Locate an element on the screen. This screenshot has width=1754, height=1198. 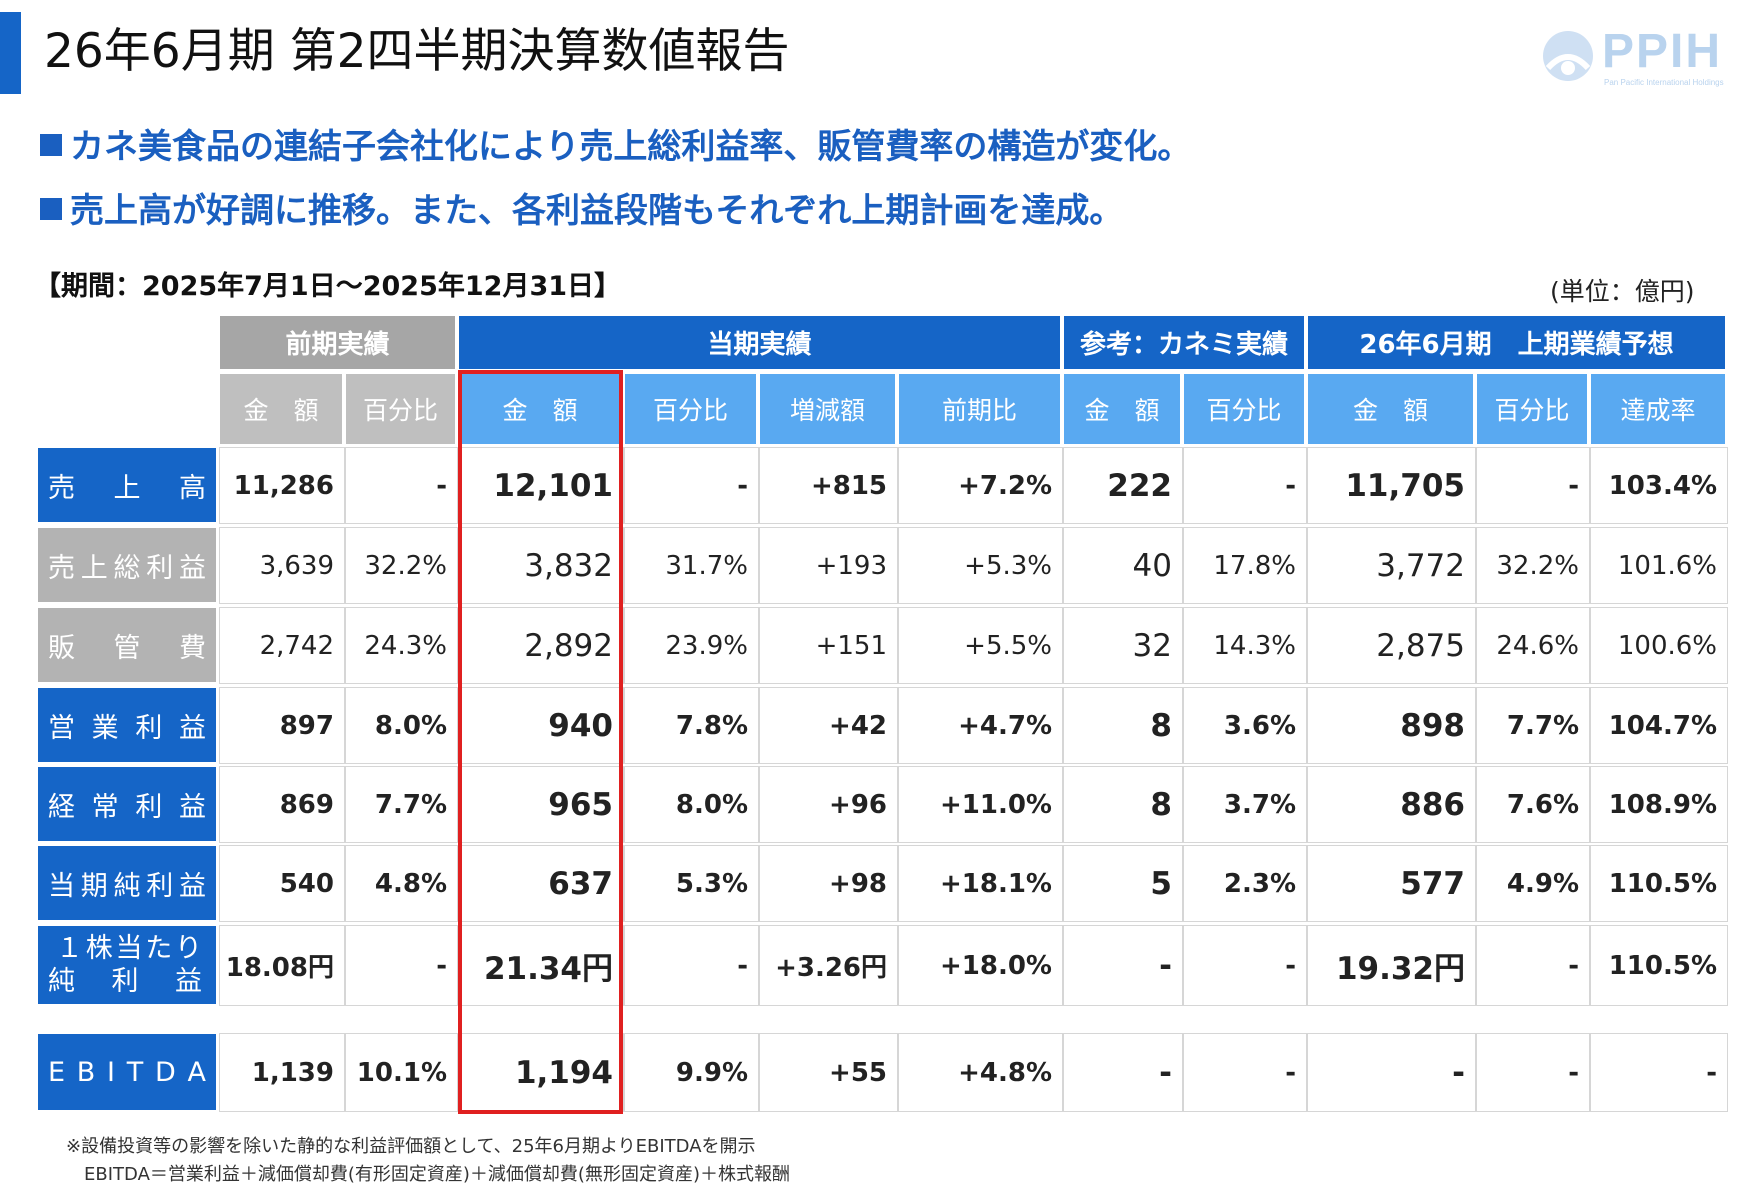
logo-emblem-icon is located at coordinates (1568, 56).